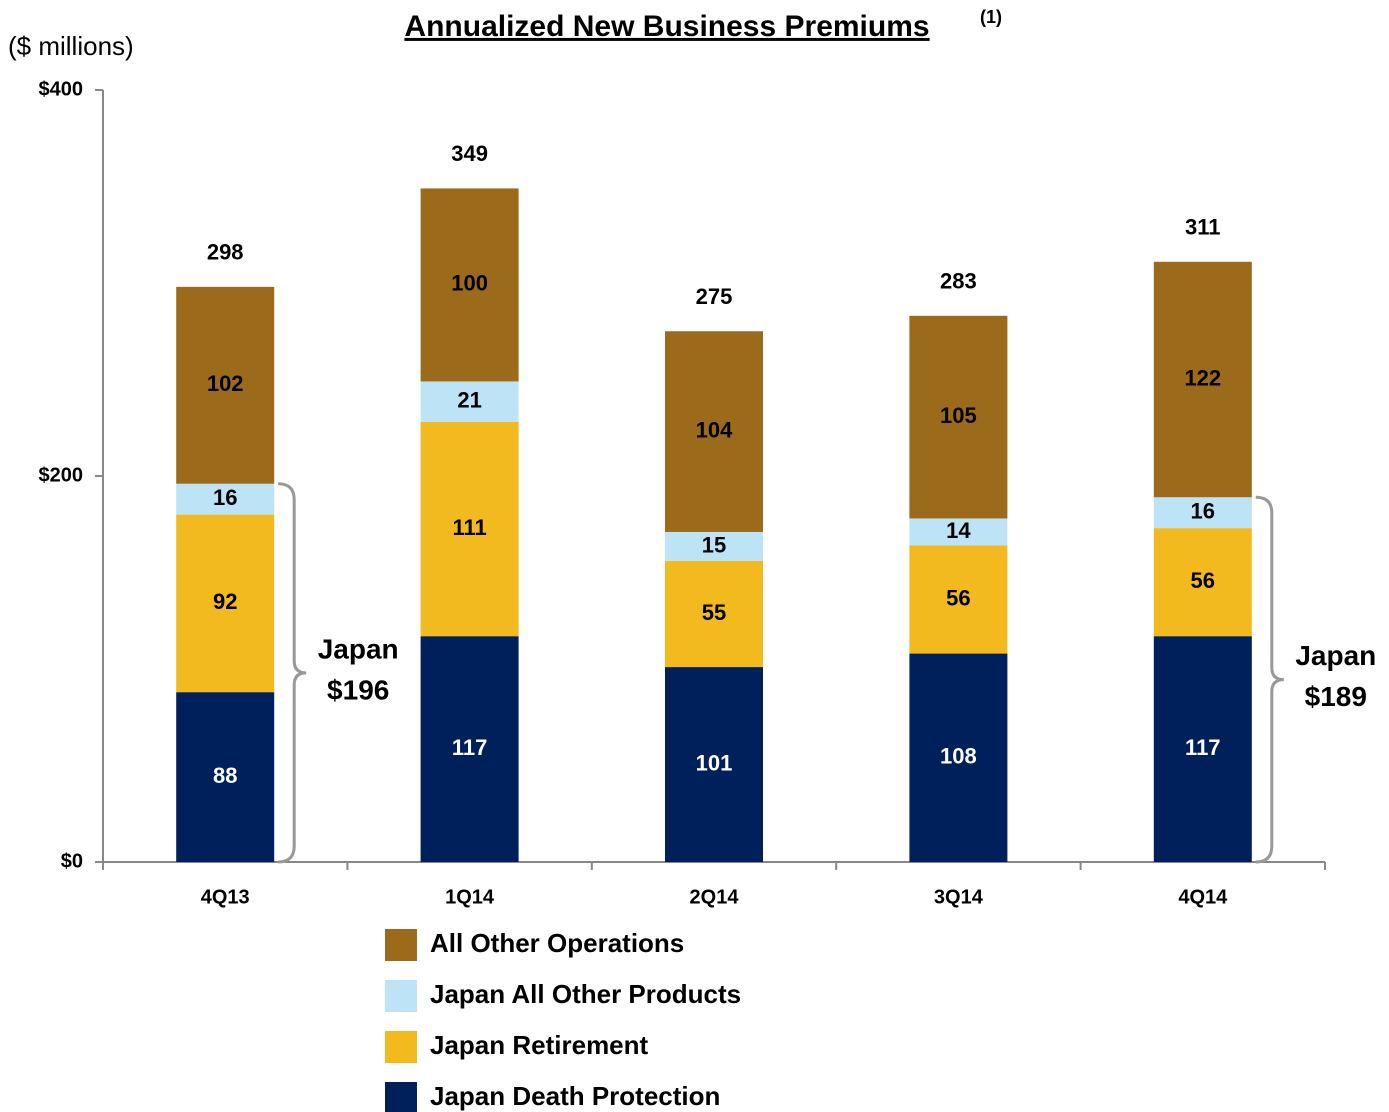 Image resolution: width=1389 pixels, height=1112 pixels. What do you see at coordinates (958, 281) in the screenshot?
I see `total-label: 283` at bounding box center [958, 281].